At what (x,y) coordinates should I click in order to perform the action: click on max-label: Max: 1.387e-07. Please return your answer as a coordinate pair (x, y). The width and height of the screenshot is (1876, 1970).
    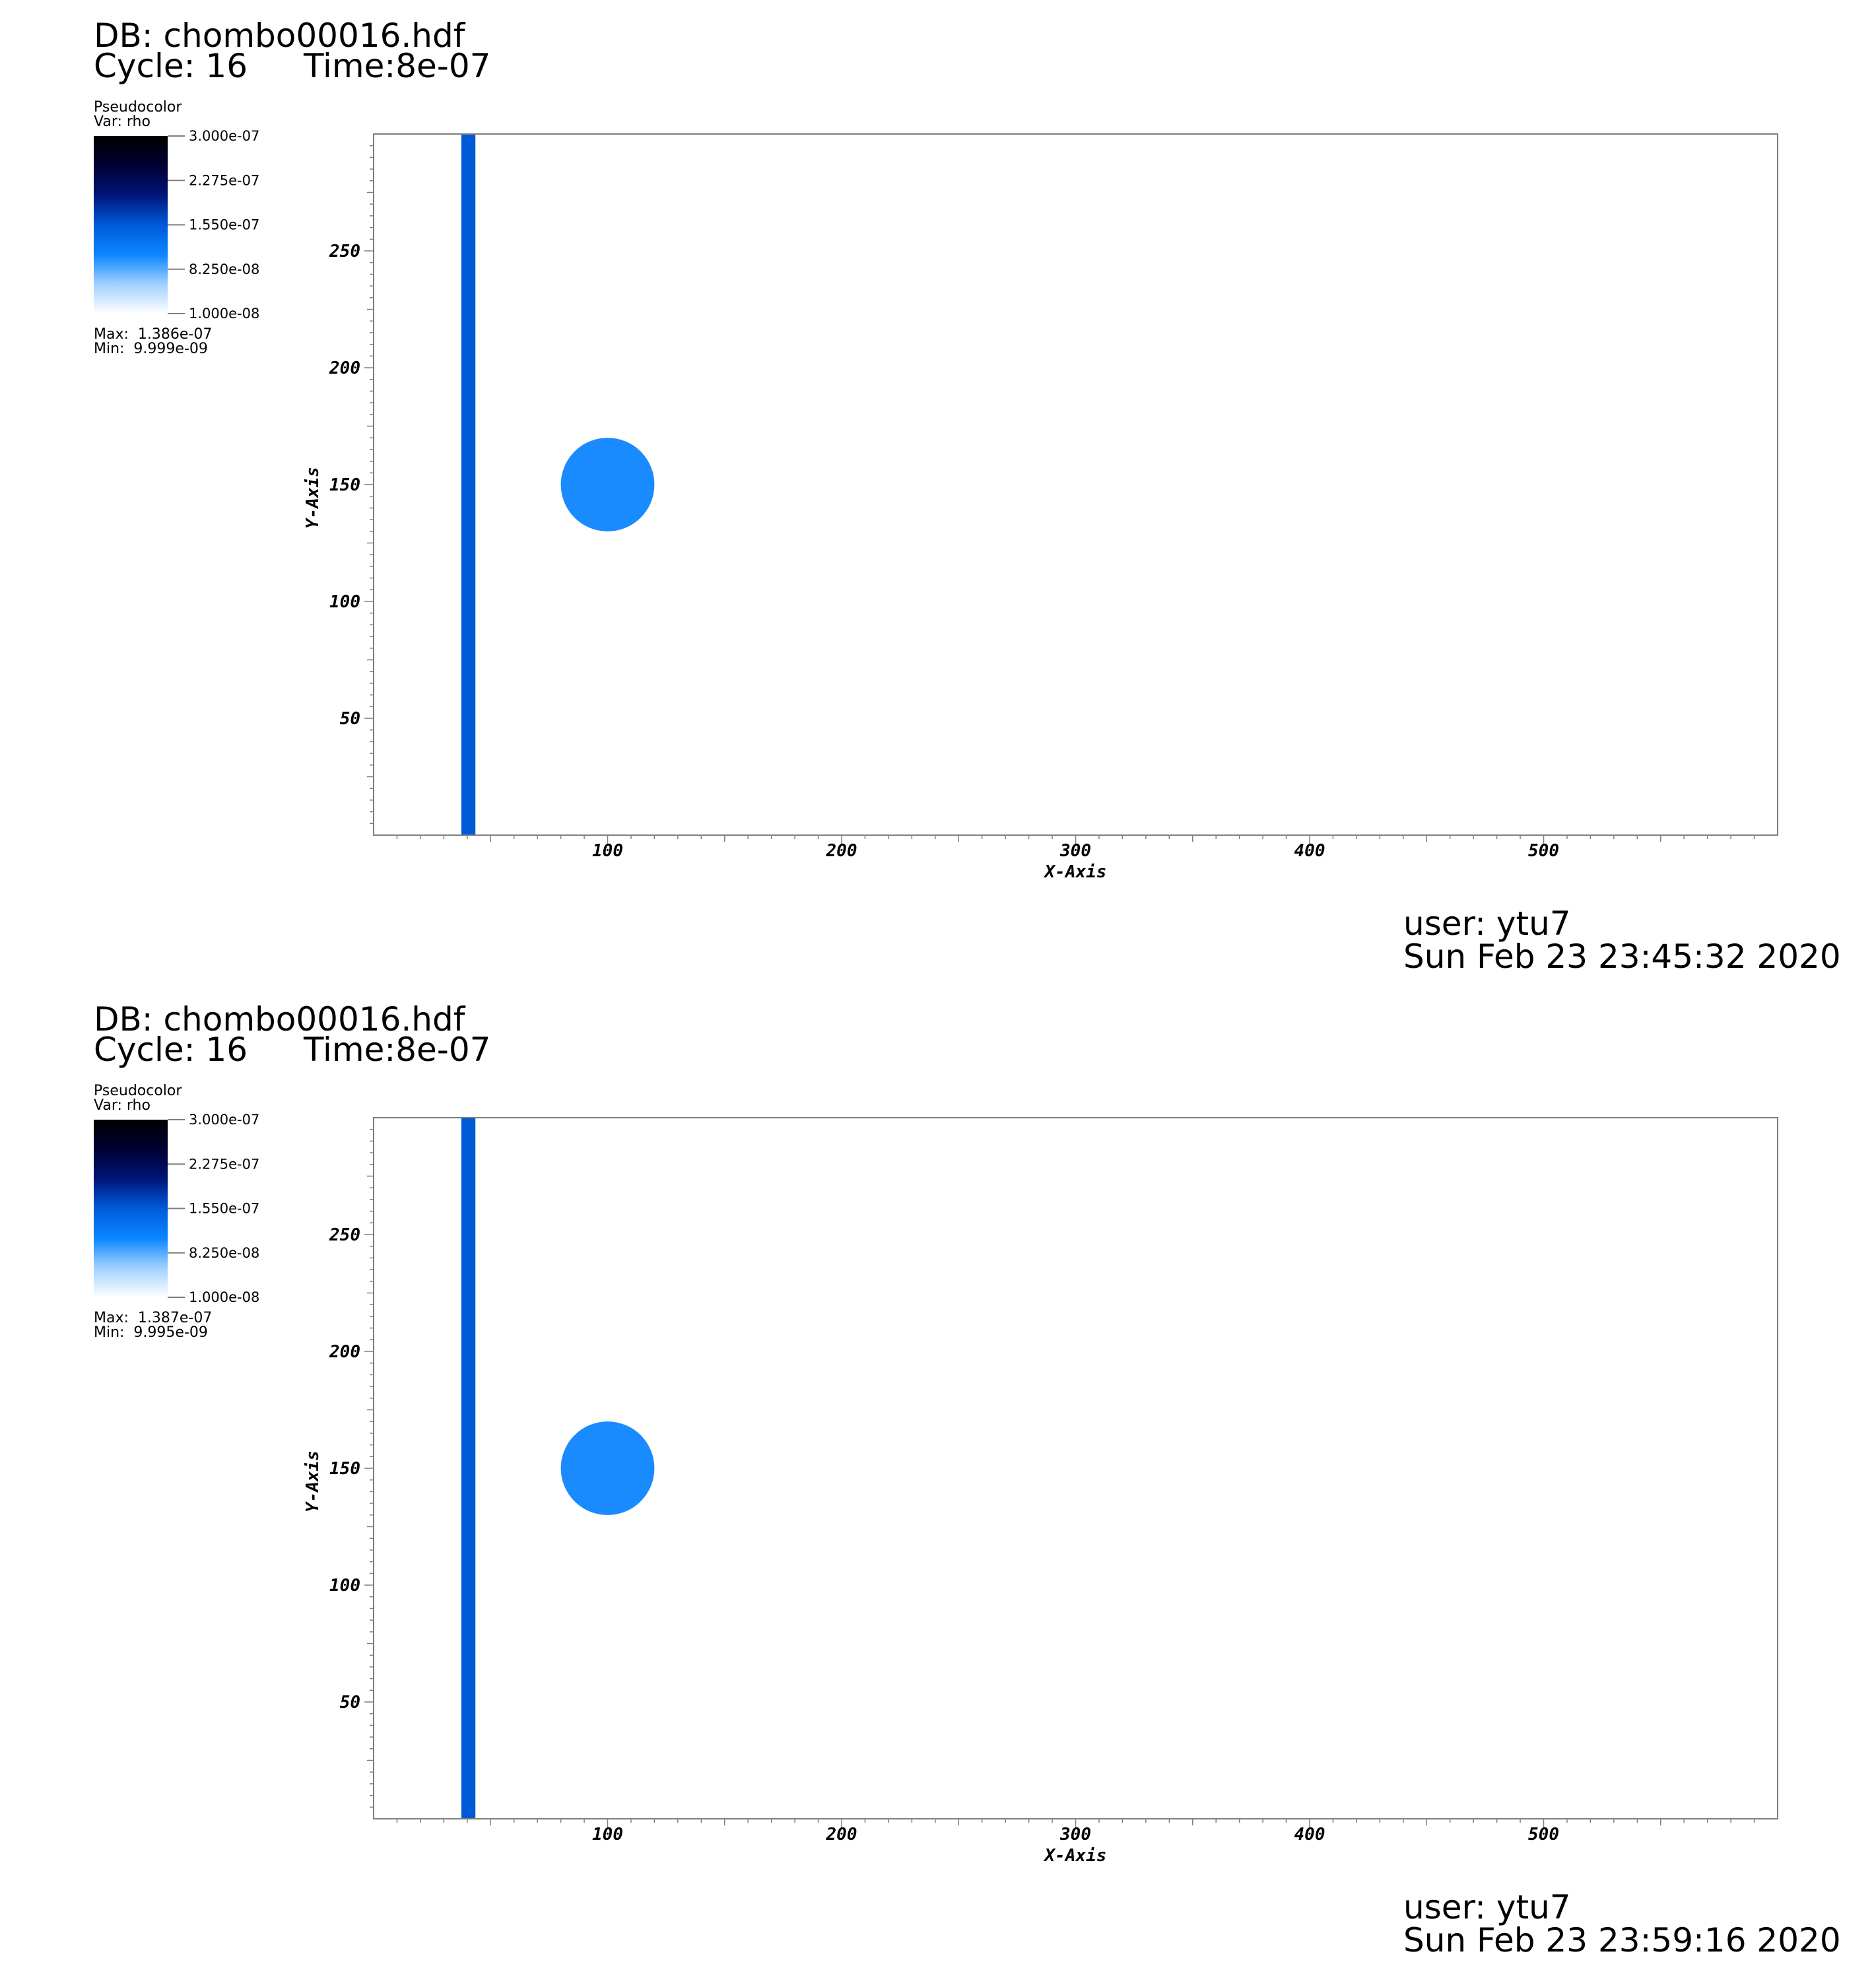
    Looking at the image, I should click on (153, 1318).